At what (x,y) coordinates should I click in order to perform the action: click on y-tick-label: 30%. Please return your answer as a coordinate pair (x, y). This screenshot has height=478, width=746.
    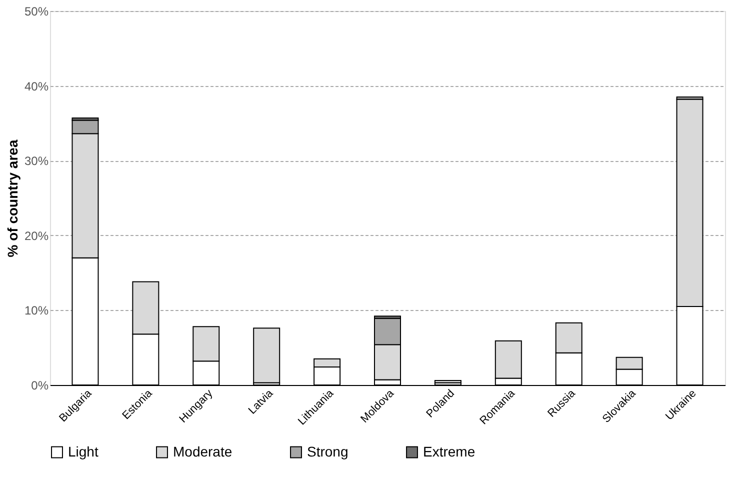
    Looking at the image, I should click on (36, 161).